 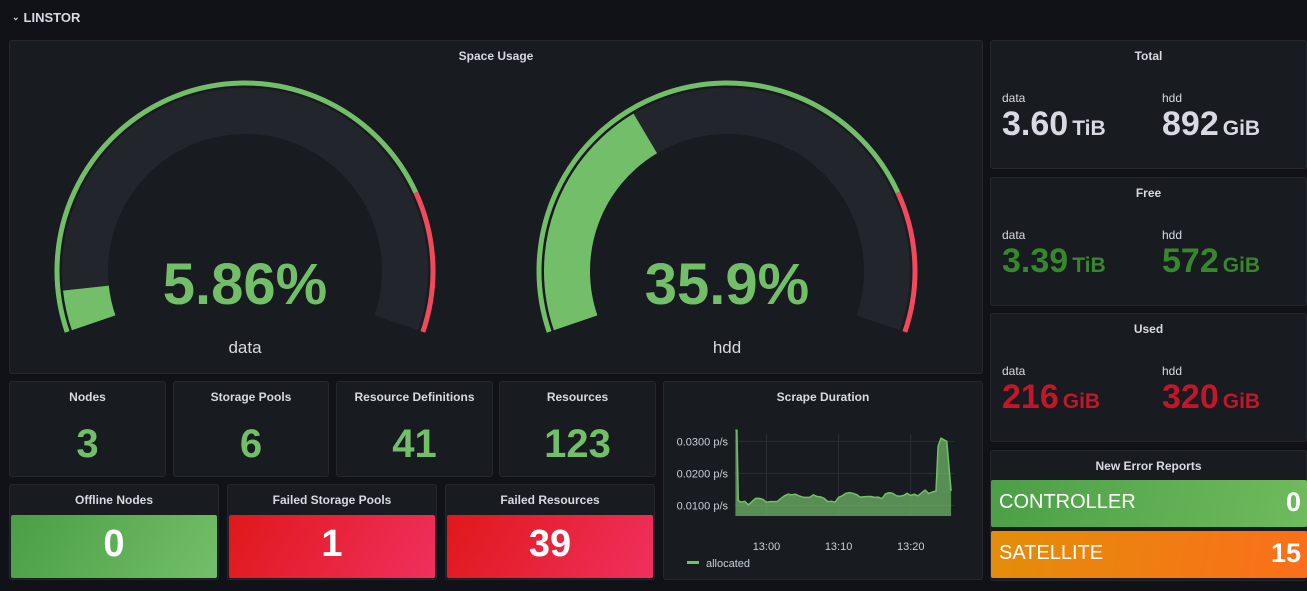 What do you see at coordinates (332, 500) in the screenshot?
I see `panel-title: Failed Storage Pools` at bounding box center [332, 500].